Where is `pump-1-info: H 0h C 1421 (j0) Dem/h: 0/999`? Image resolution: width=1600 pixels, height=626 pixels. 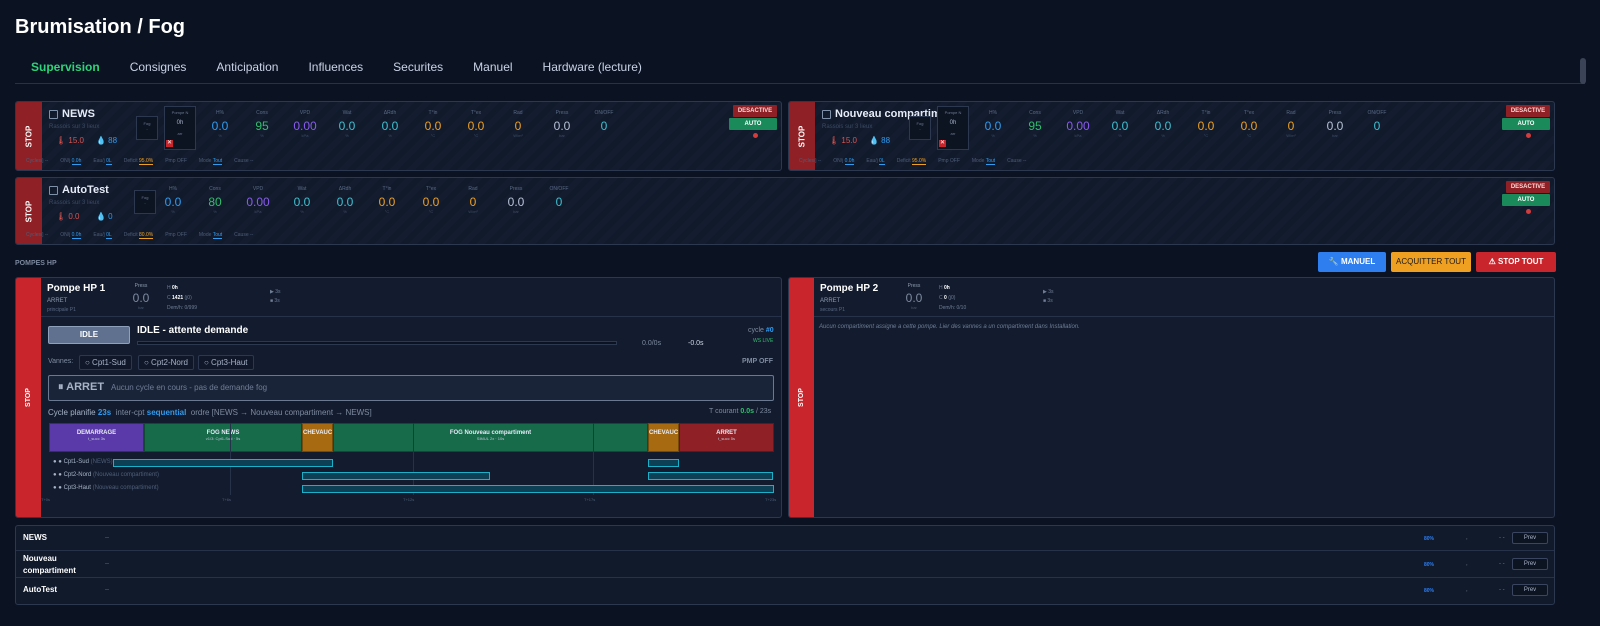
pump-1-info: H 0h C 1421 (j0) Dem/h: 0/999 is located at coordinates (182, 298).